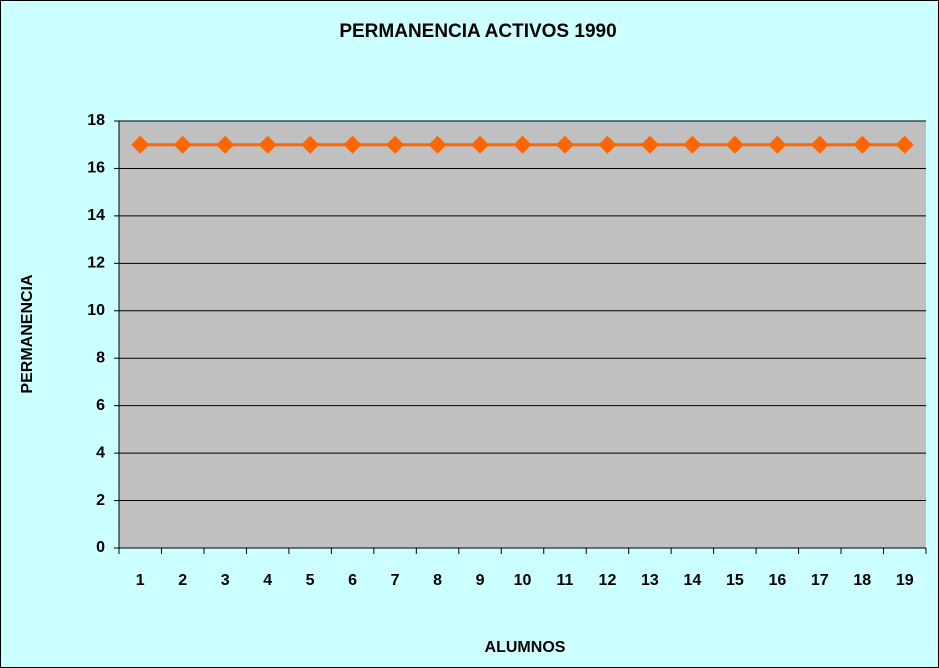 This screenshot has height=668, width=939. I want to click on x-tick-label: 19, so click(905, 580).